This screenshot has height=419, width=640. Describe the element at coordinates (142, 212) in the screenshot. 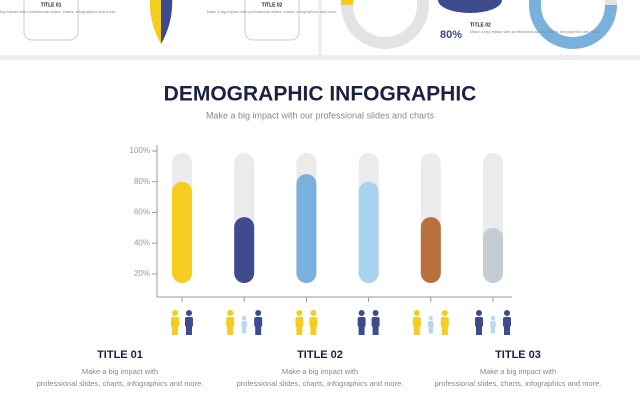

I see `y-tick-label: 60%` at that location.